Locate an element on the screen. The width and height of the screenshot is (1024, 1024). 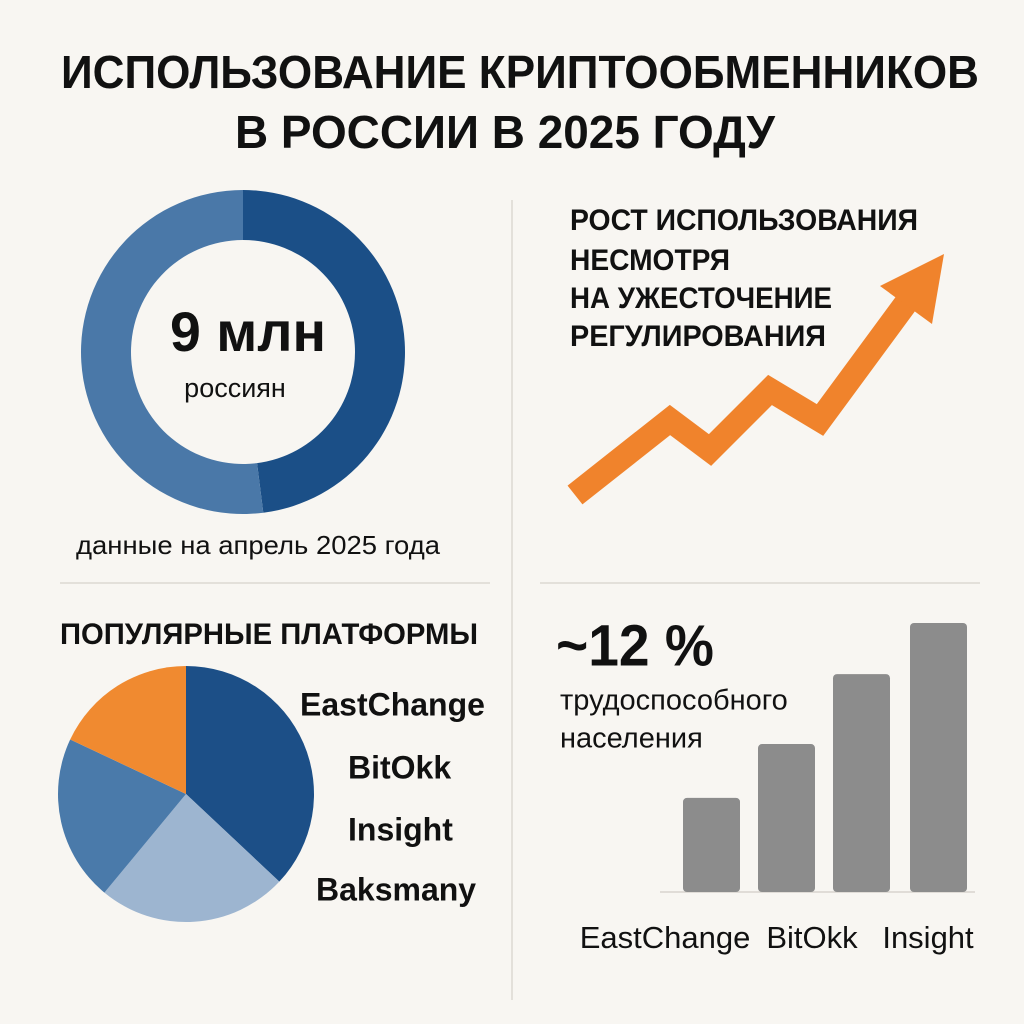
donut-center-label: россиян is located at coordinates (235, 388).